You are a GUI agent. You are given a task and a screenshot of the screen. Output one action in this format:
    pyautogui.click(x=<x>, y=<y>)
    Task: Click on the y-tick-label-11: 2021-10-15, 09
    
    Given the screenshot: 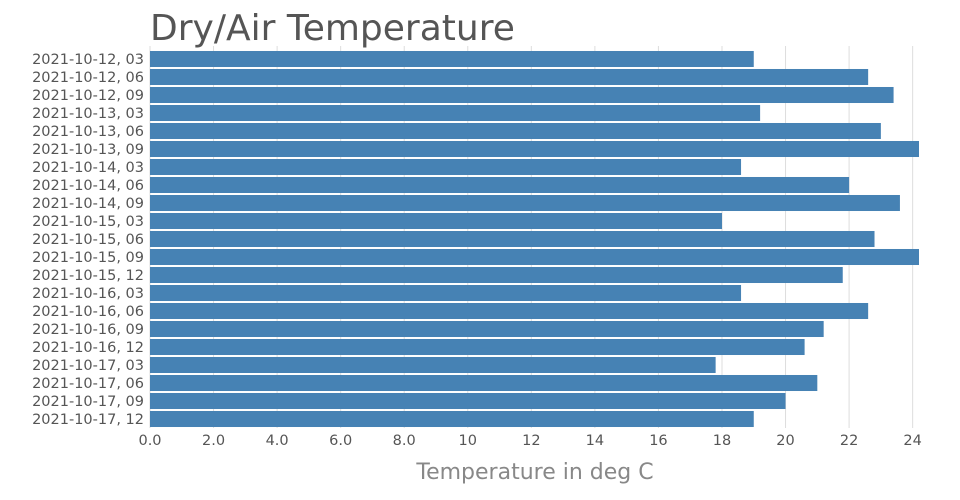 What is the action you would take?
    pyautogui.click(x=88, y=258)
    